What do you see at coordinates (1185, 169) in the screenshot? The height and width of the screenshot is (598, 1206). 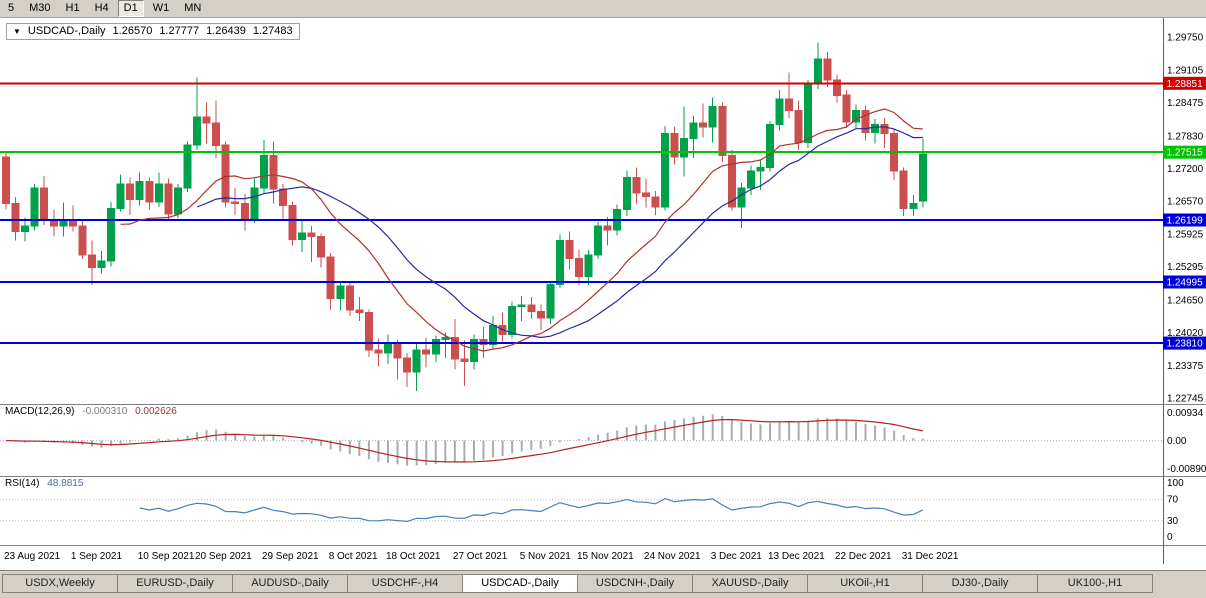 I see `svg-text: 1.27200` at bounding box center [1185, 169].